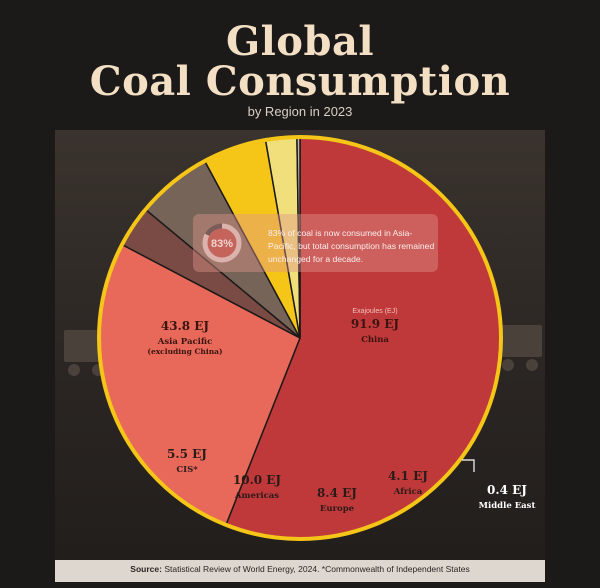 This screenshot has height=588, width=600. What do you see at coordinates (375, 324) in the screenshot?
I see `slice-value-label-china: 91.9 EJ` at bounding box center [375, 324].